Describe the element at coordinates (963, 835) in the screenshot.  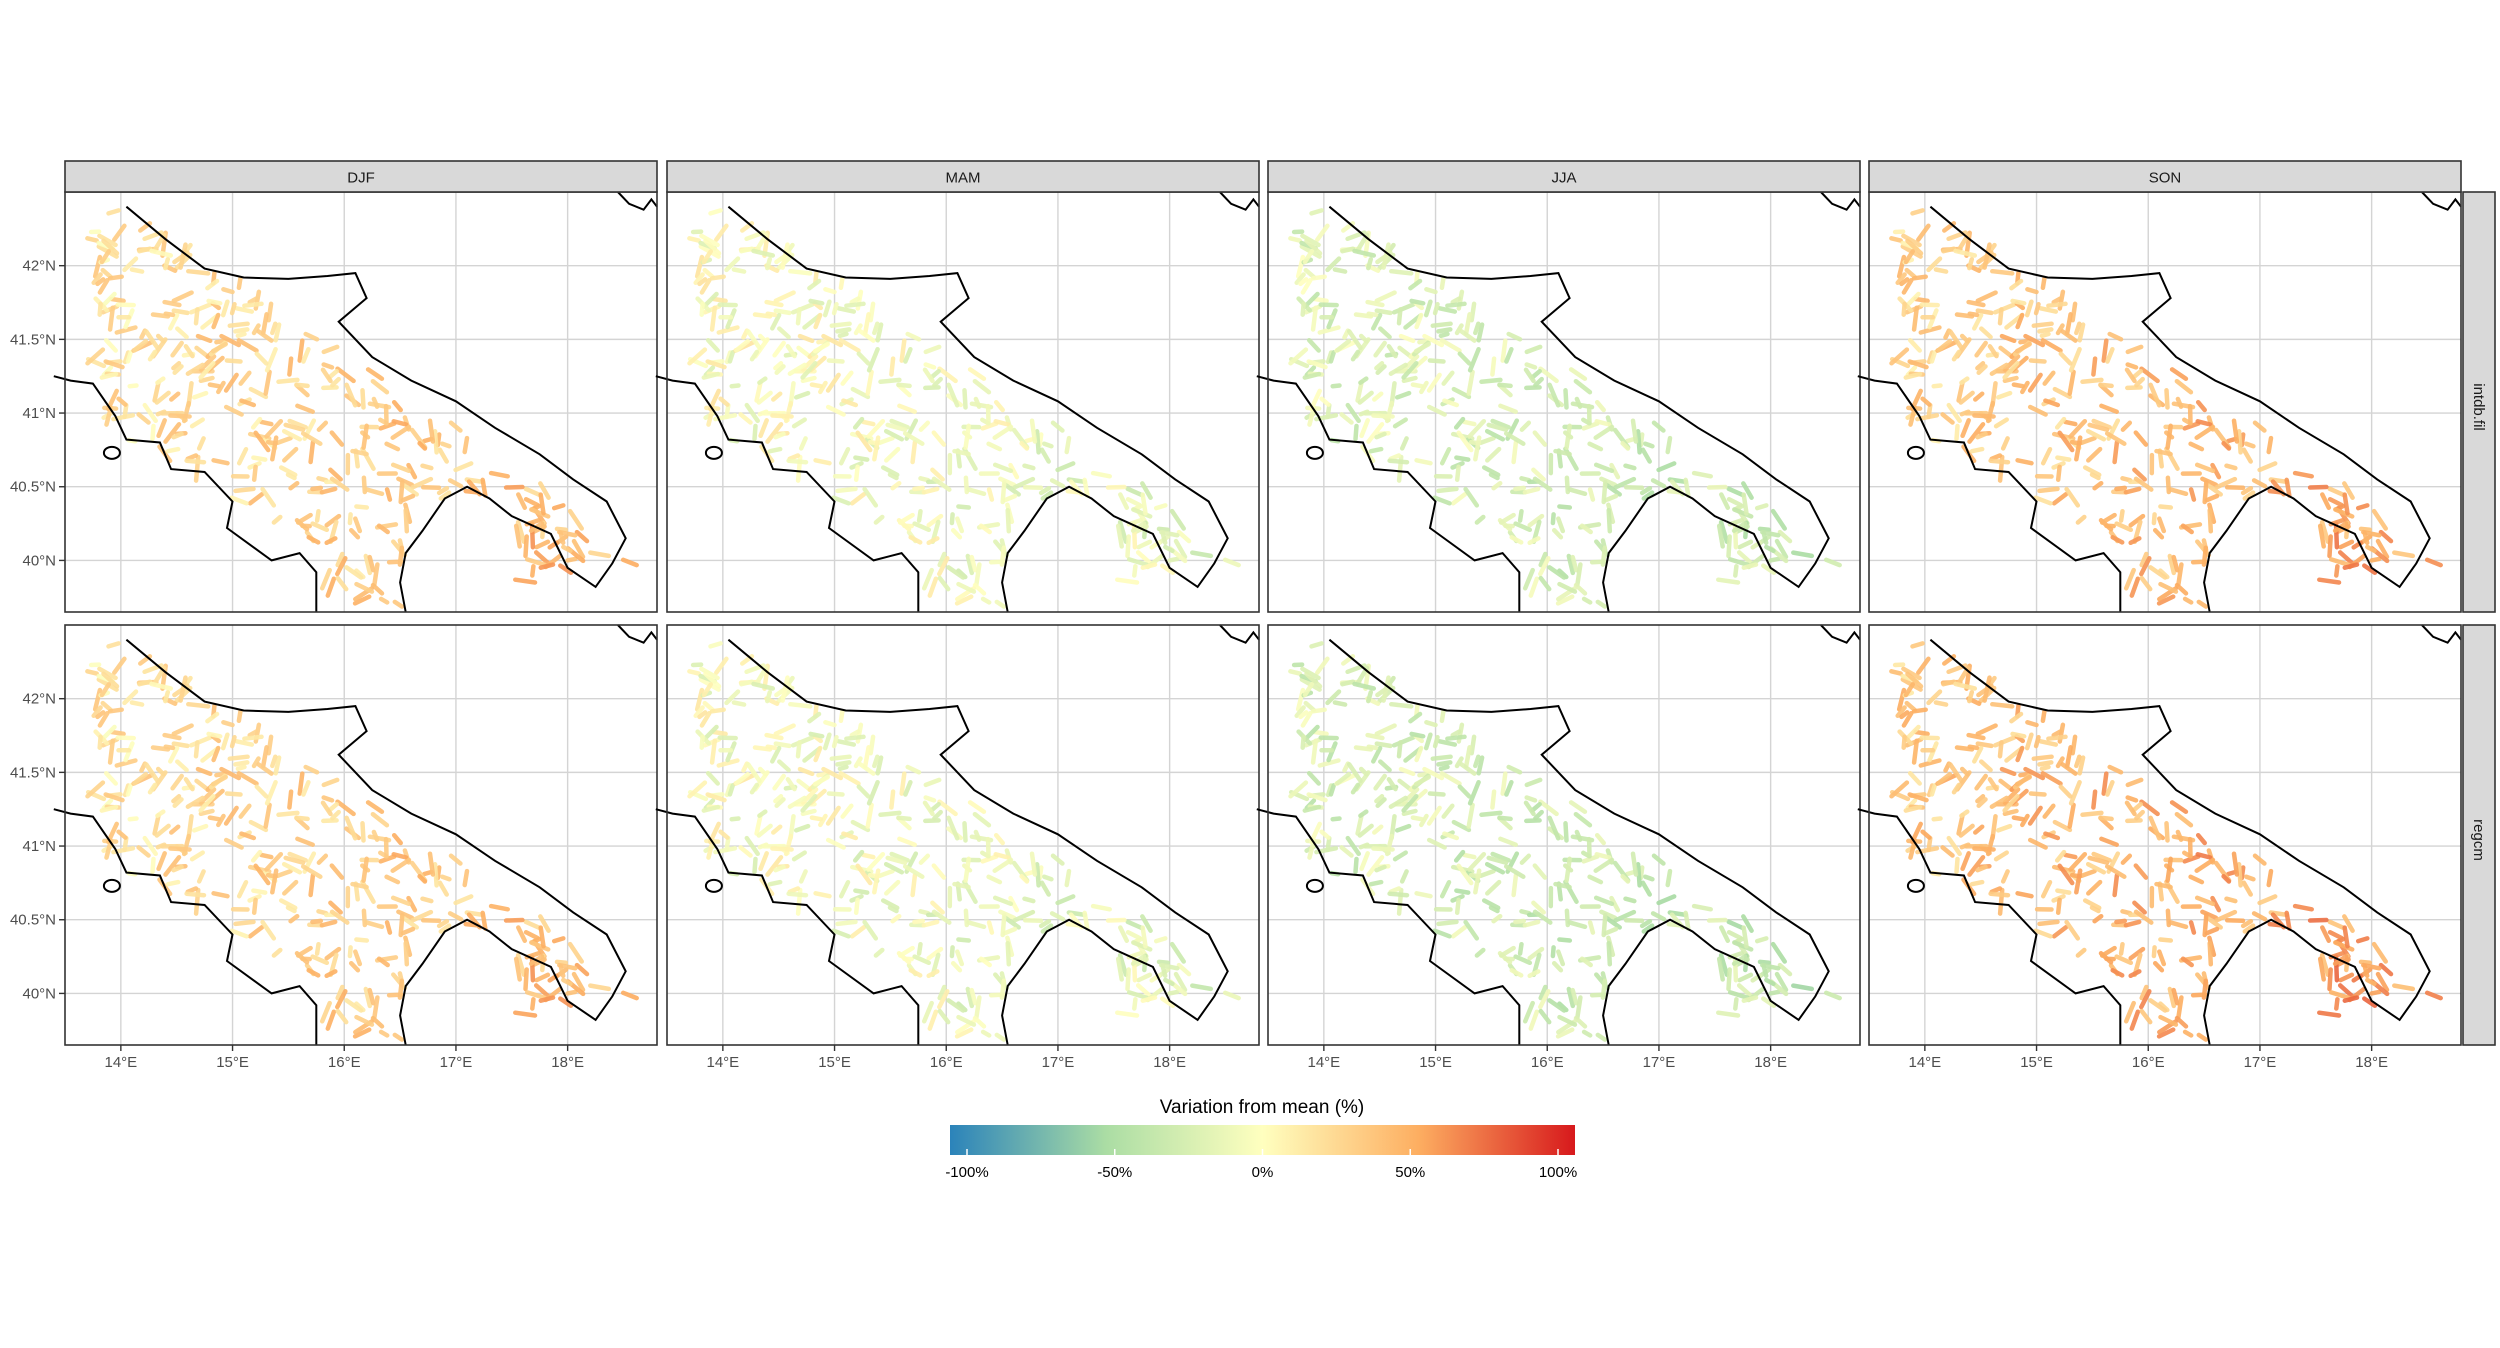
I see `panel-border` at that location.